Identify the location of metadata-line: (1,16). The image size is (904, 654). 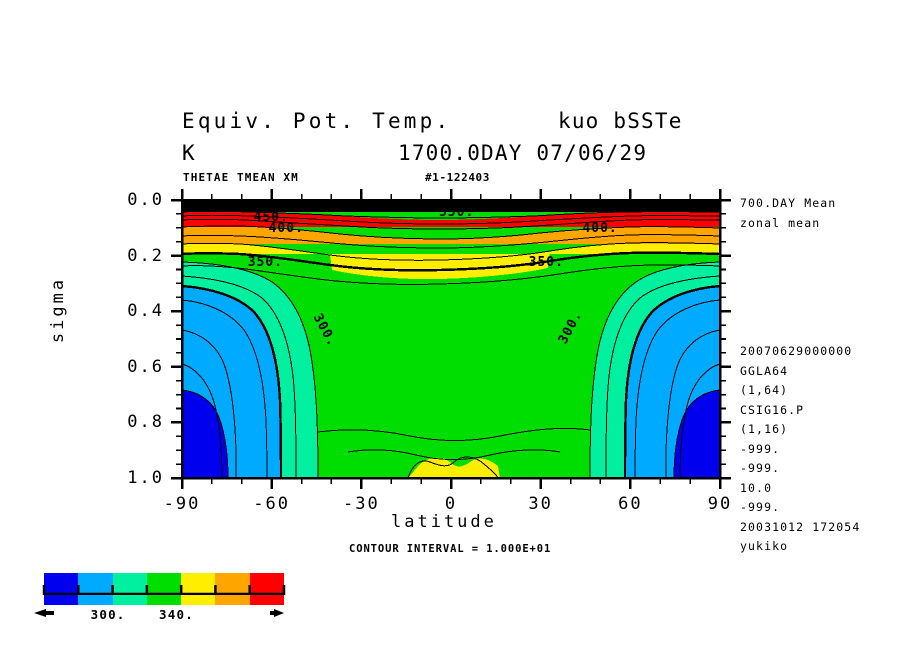
(764, 429).